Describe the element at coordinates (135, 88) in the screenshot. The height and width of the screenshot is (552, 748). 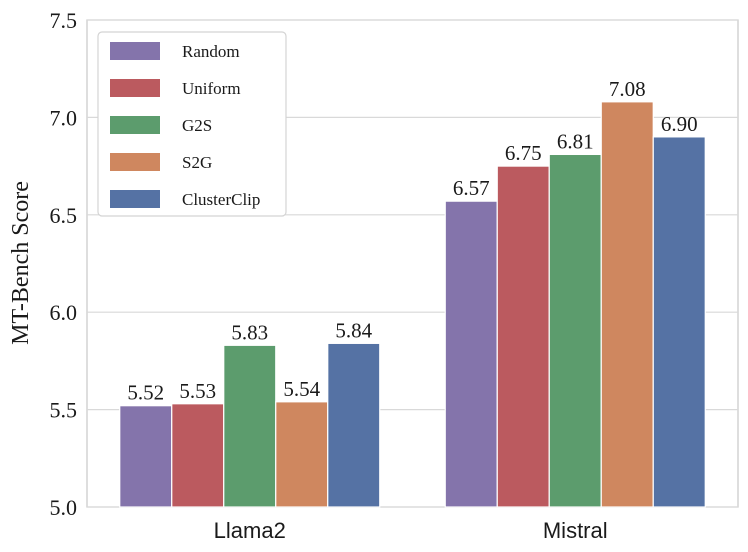
I see `legend-swatch-uniform` at that location.